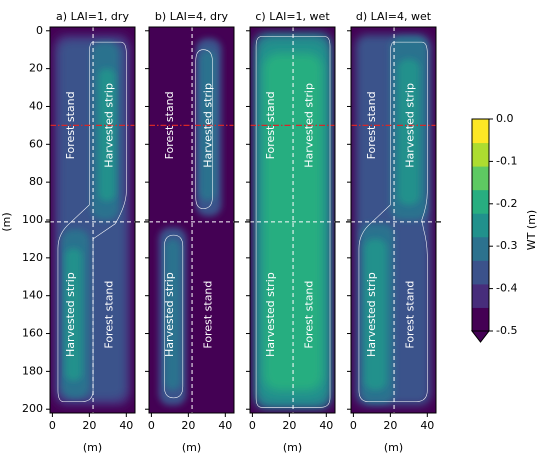  Describe the element at coordinates (292, 16) in the screenshot. I see `panel-title: c) LAI=1, wet` at that location.